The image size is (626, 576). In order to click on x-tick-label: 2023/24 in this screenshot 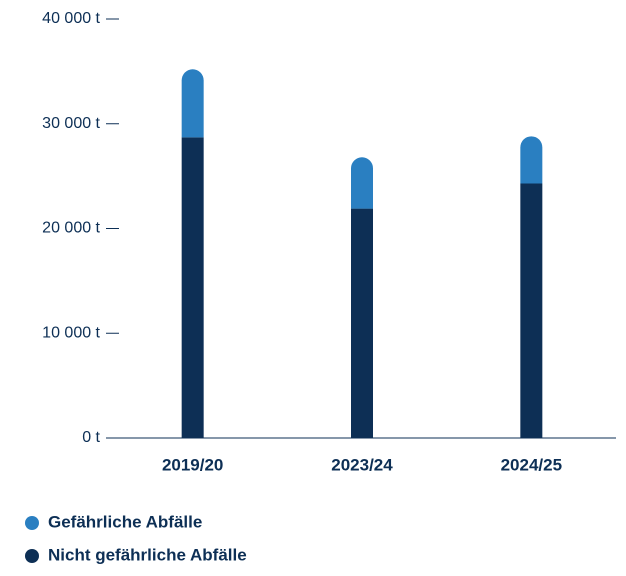, I will do `click(362, 464)`.